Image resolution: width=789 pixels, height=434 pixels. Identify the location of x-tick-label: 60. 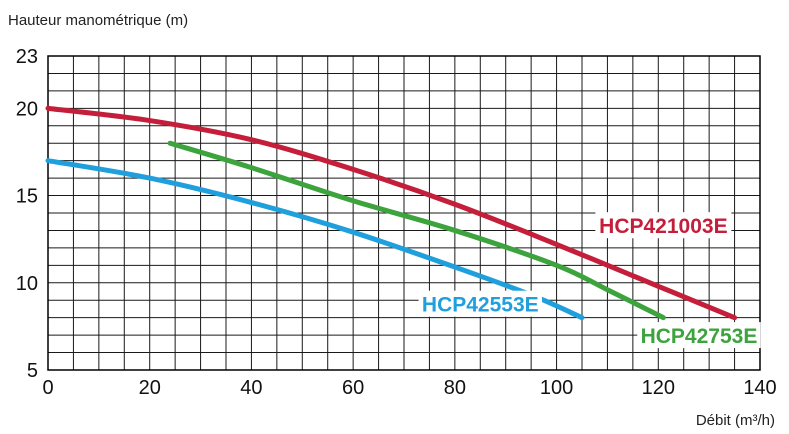
(353, 388).